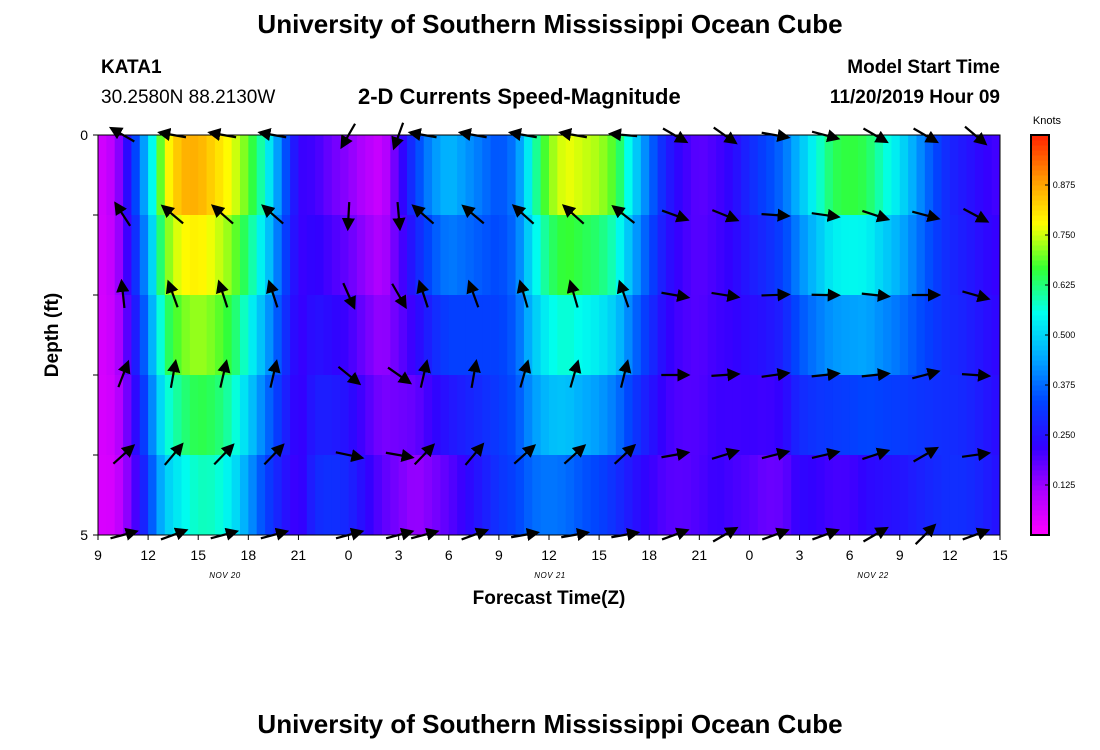 Image resolution: width=1100 pixels, height=750 pixels. I want to click on day-label: NOV 22, so click(873, 575).